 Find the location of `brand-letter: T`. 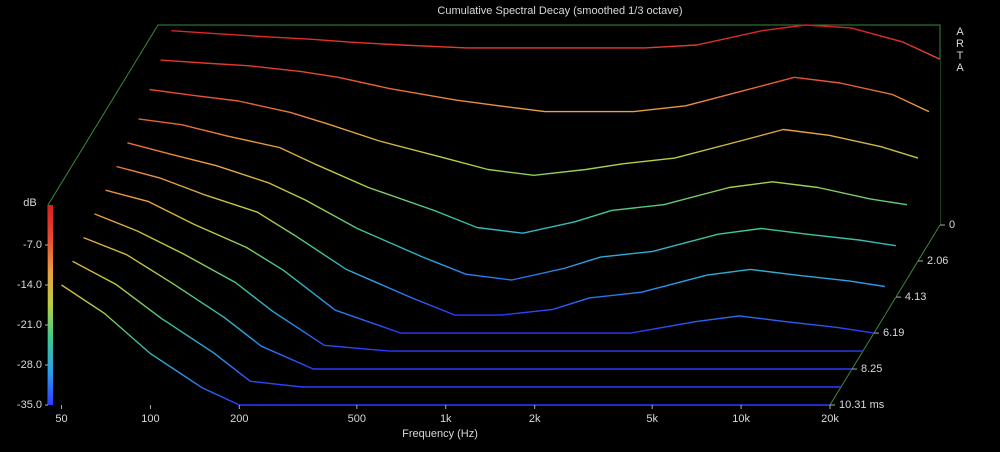

brand-letter: T is located at coordinates (960, 56).